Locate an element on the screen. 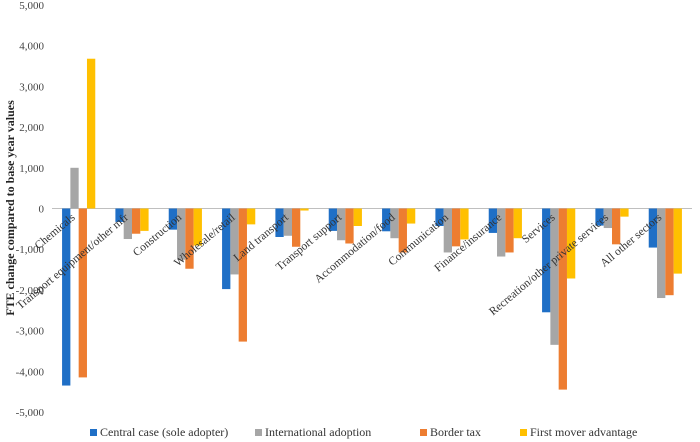 The width and height of the screenshot is (700, 442). legend-label-1: Central case (sole adopter) is located at coordinates (164, 432).